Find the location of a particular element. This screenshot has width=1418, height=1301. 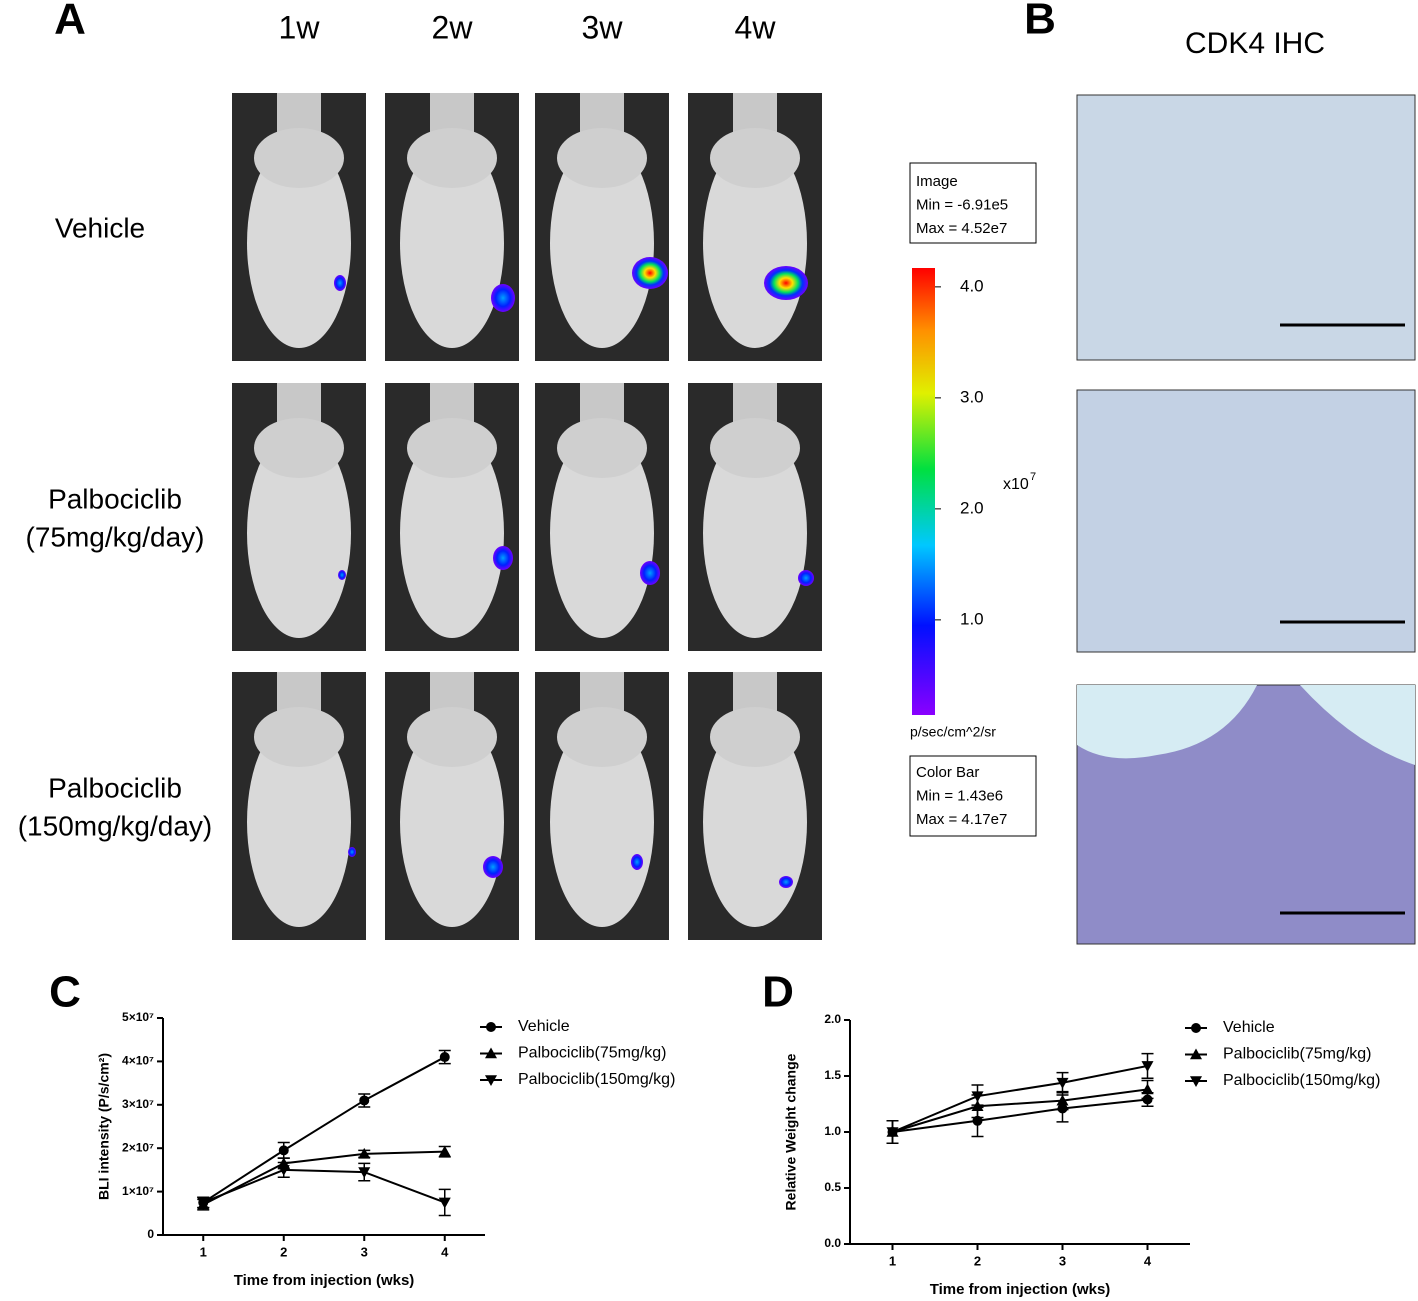

y-tick-label: 0.0 is located at coordinates (832, 1243).